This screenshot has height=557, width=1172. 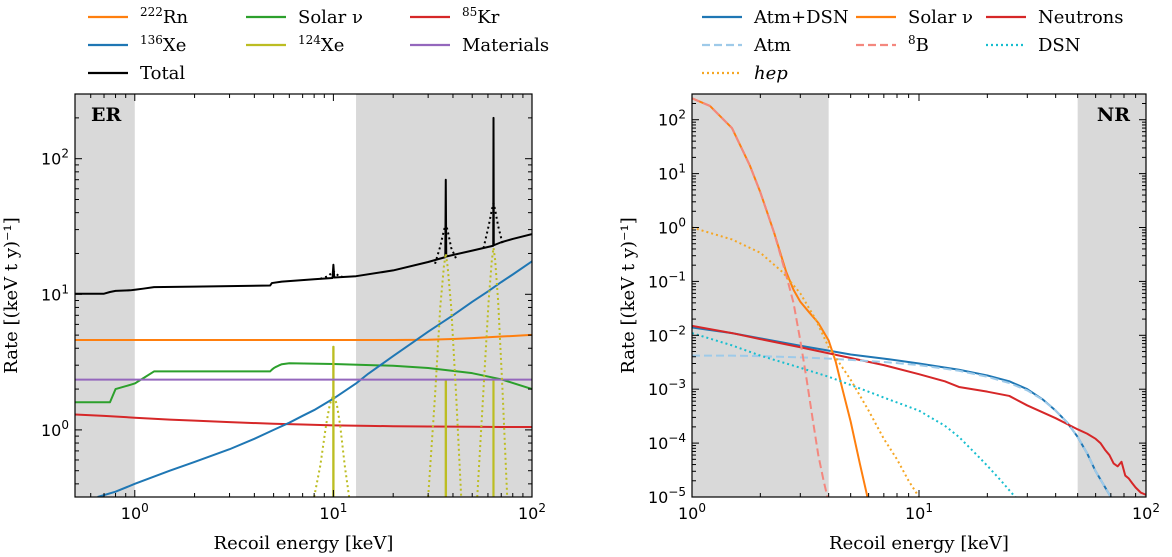 What do you see at coordinates (1113, 115) in the screenshot?
I see `panel-tag: NR` at bounding box center [1113, 115].